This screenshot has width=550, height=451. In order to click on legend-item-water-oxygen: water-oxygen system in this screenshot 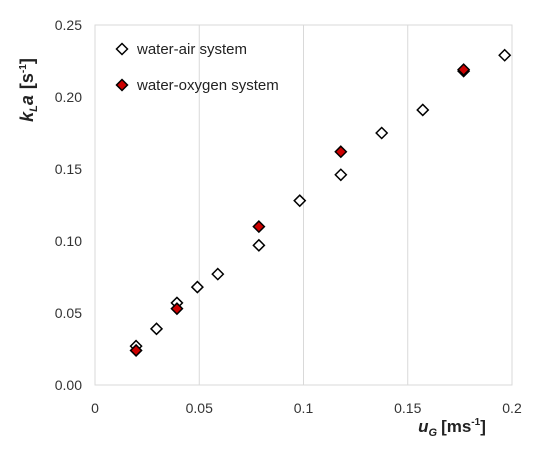, I will do `click(197, 85)`.